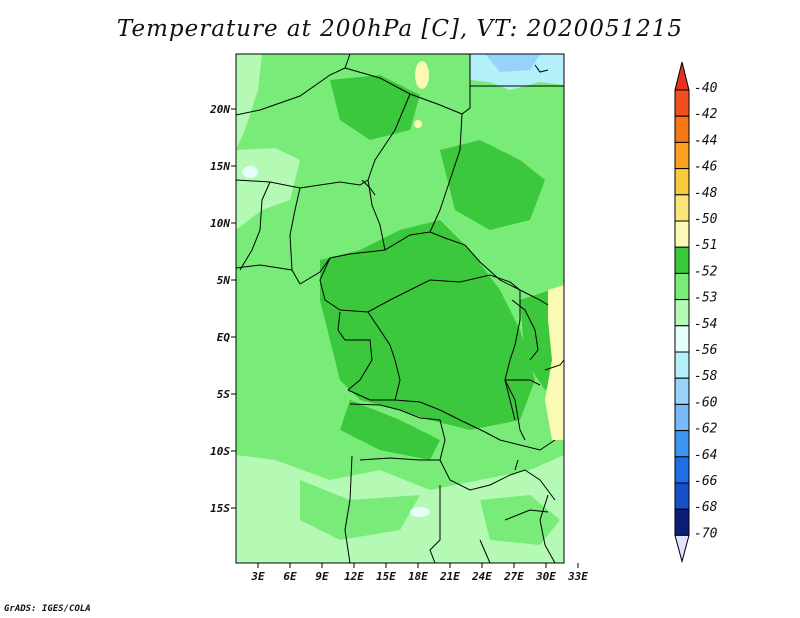 The image size is (800, 618). What do you see at coordinates (220, 451) in the screenshot?
I see `lat-label: 10S` at bounding box center [220, 451].